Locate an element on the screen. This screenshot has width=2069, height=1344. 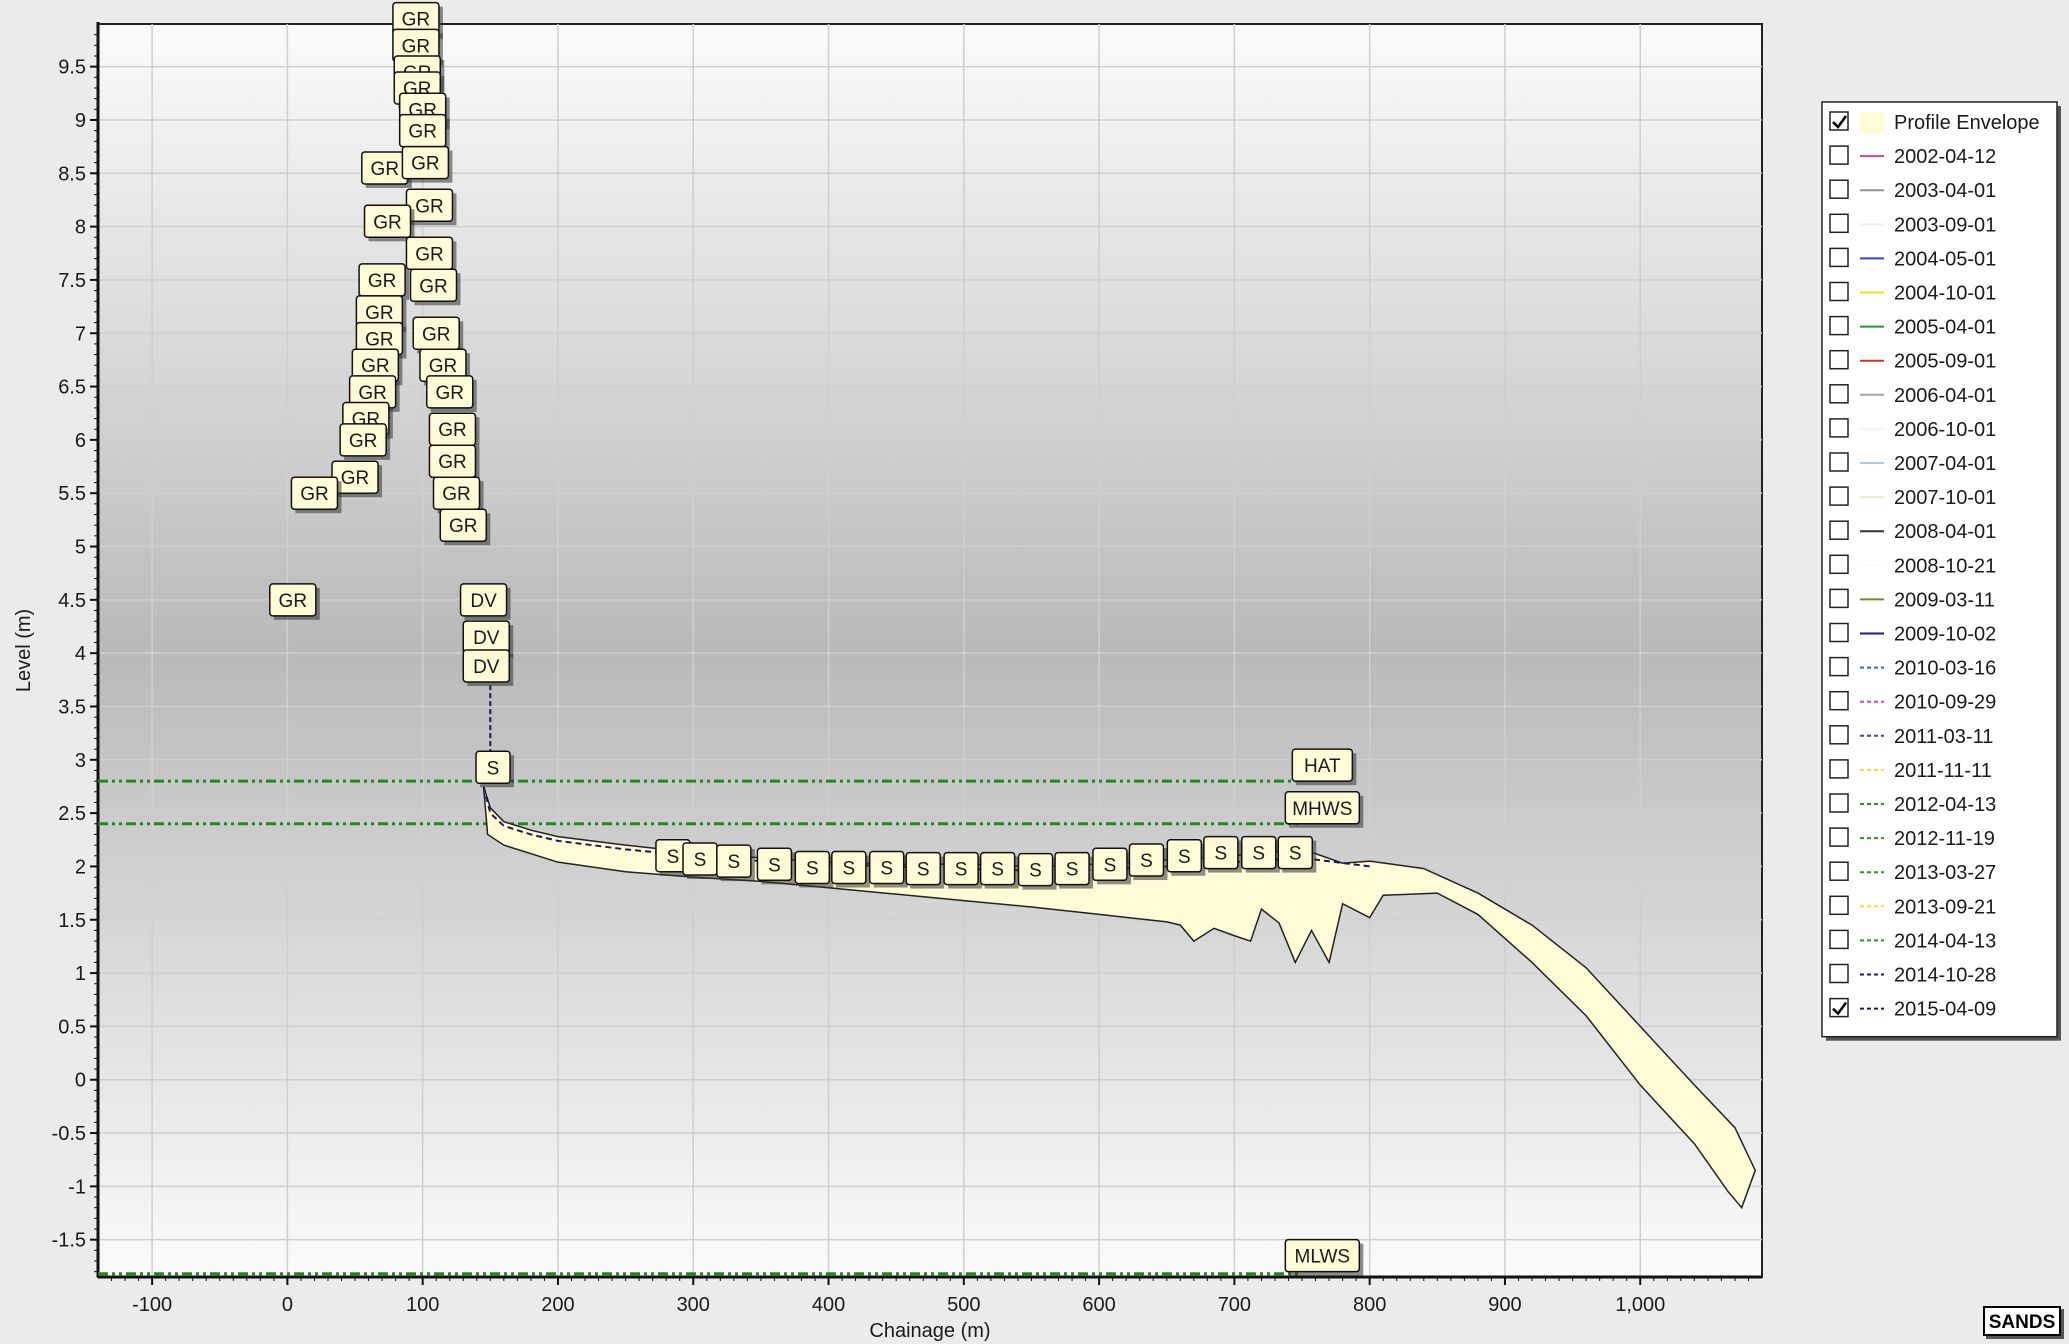
legend-label: 2004-05-01 is located at coordinates (1945, 259).